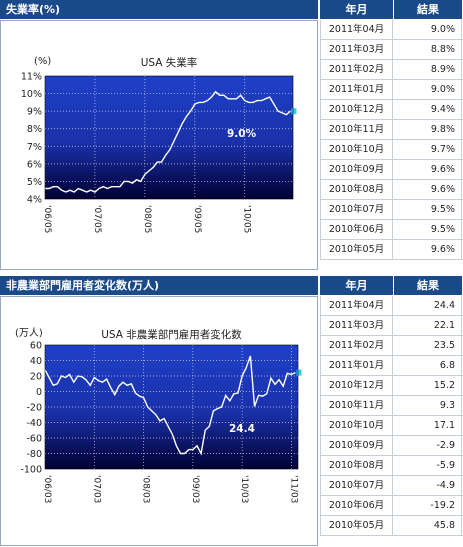 This screenshot has height=547, width=463. I want to click on table-row: 2011年02月 8.9%, so click(391, 70).